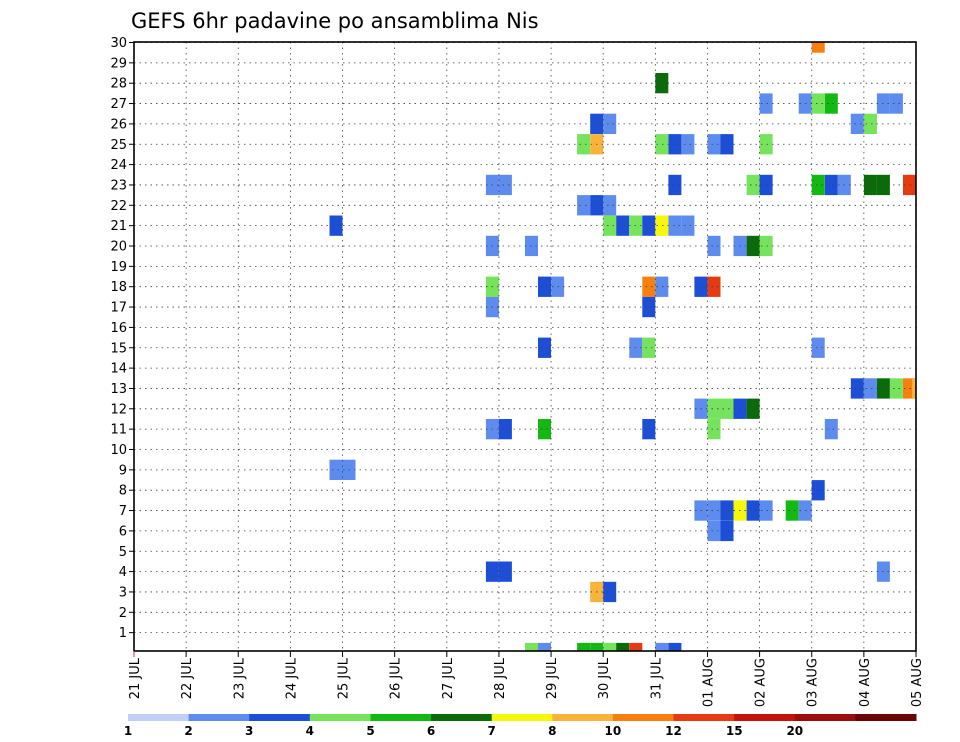 The width and height of the screenshot is (960, 742). Describe the element at coordinates (613, 731) in the screenshot. I see `colorbar-label: 10` at that location.